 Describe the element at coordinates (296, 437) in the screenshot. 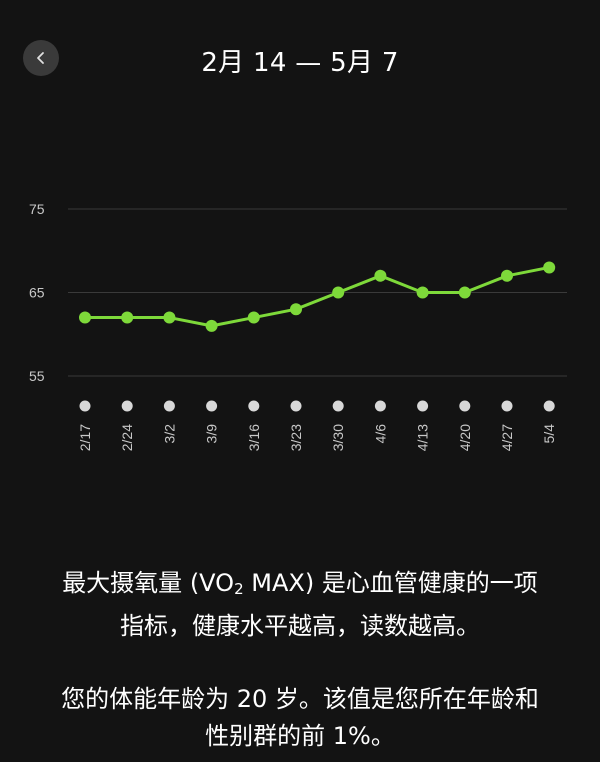

I see `x-tick-label: 3/23` at that location.